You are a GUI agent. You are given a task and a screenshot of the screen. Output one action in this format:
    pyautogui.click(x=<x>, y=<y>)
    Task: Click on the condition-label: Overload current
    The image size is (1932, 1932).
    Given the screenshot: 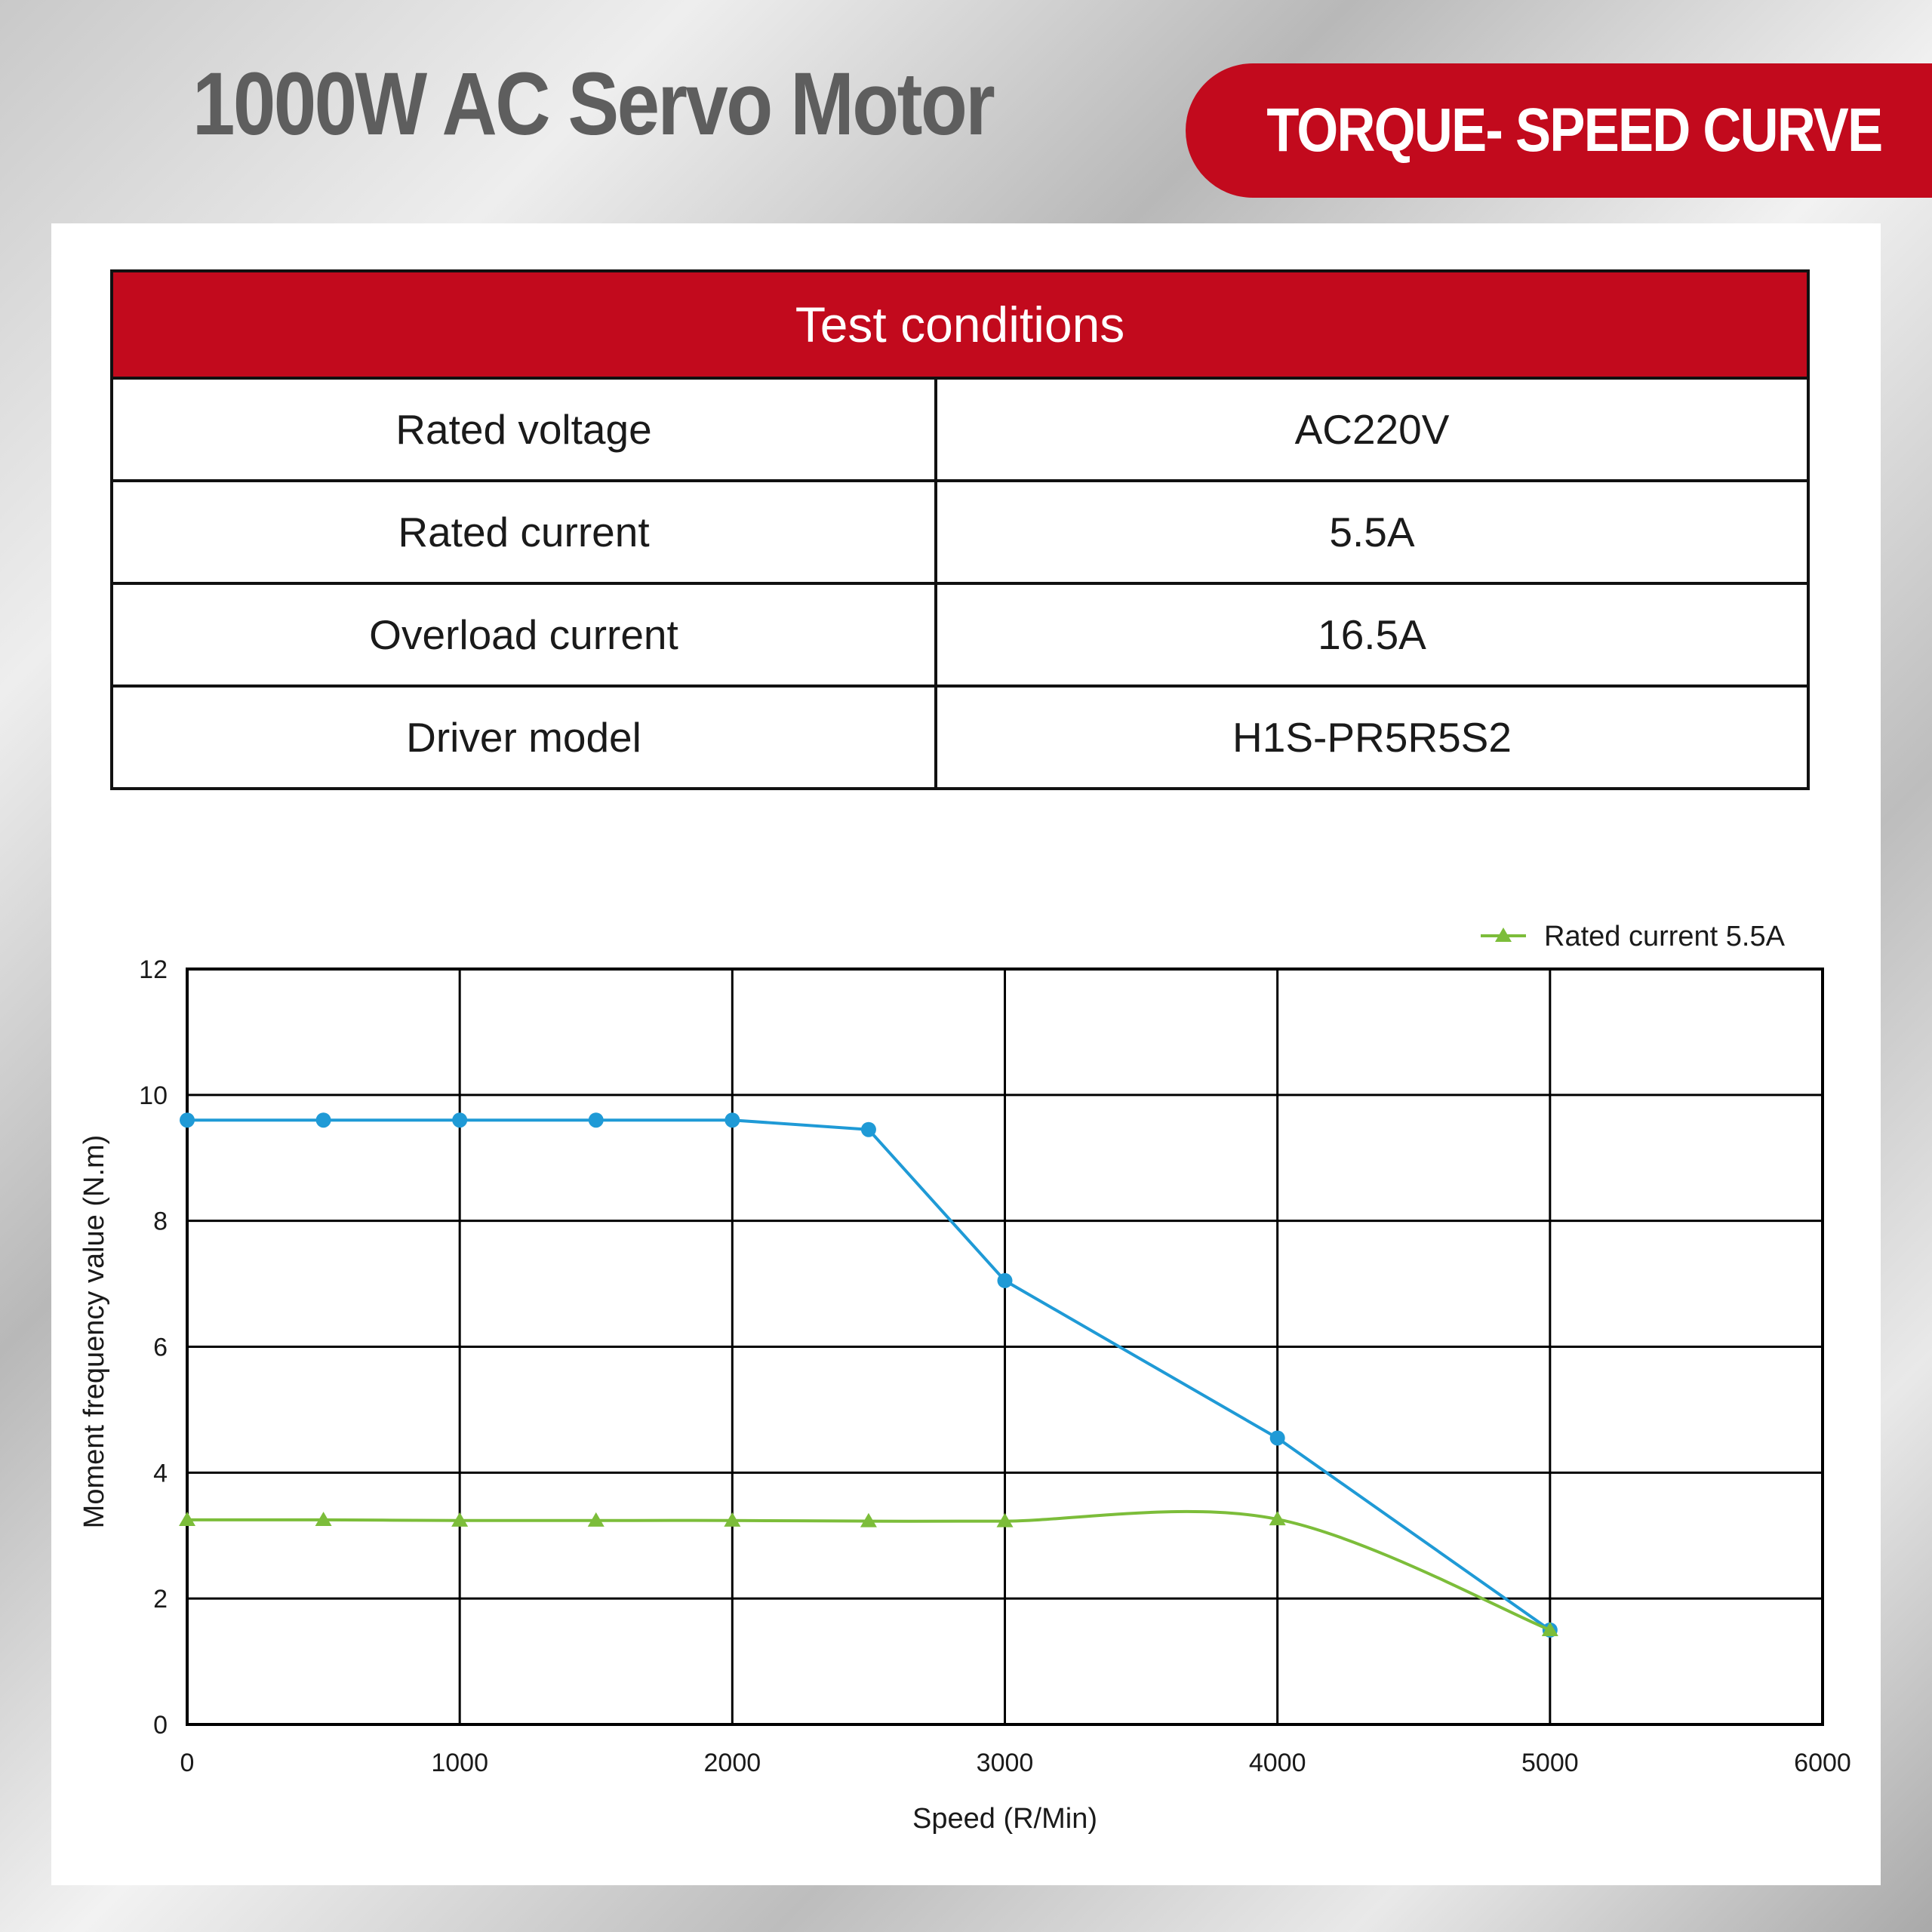 What is the action you would take?
    pyautogui.click(x=523, y=635)
    